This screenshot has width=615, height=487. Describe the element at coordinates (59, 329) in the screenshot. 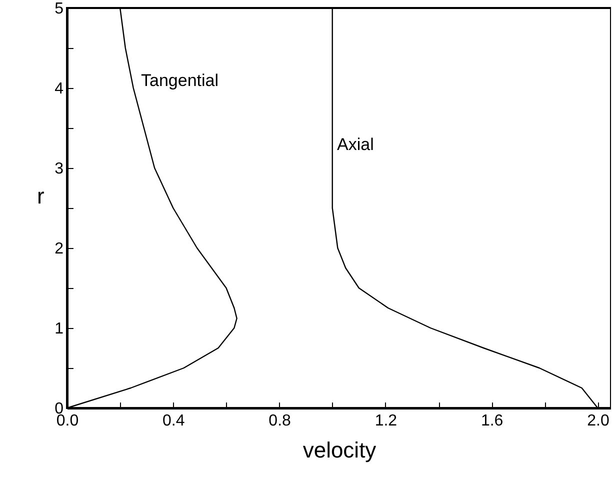

I see `y-tick-label: 1` at that location.